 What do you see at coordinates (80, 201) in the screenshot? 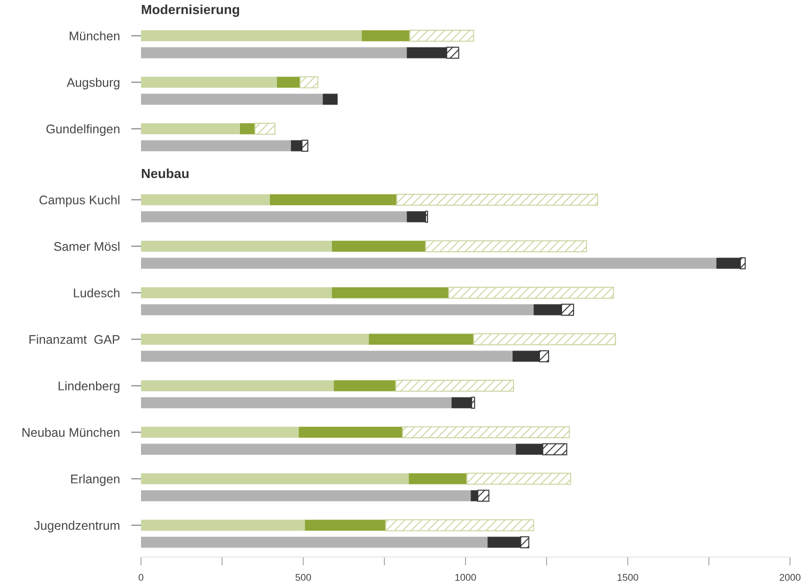
I see `y-tick-label: Campus Kuchl` at bounding box center [80, 201].